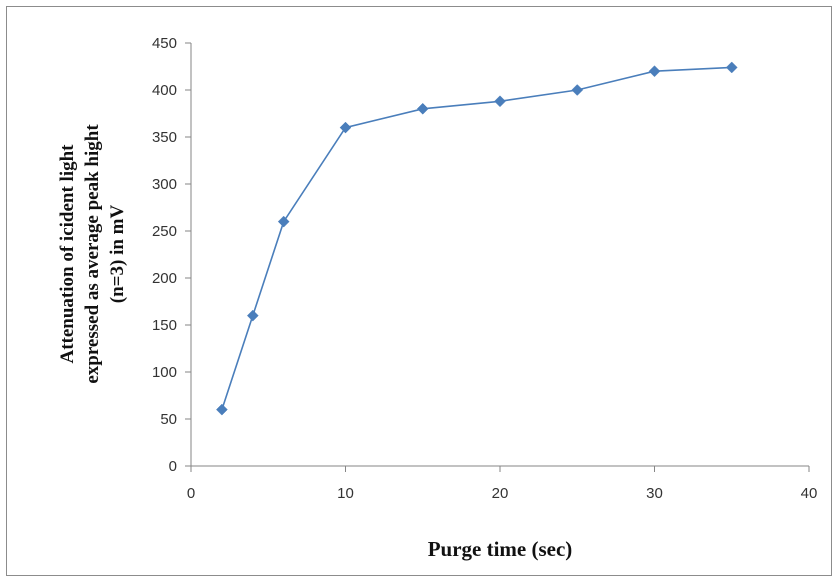 The image size is (840, 583). What do you see at coordinates (117, 254) in the screenshot?
I see `y-axis-title-line-3: (n=3) in mV` at bounding box center [117, 254].